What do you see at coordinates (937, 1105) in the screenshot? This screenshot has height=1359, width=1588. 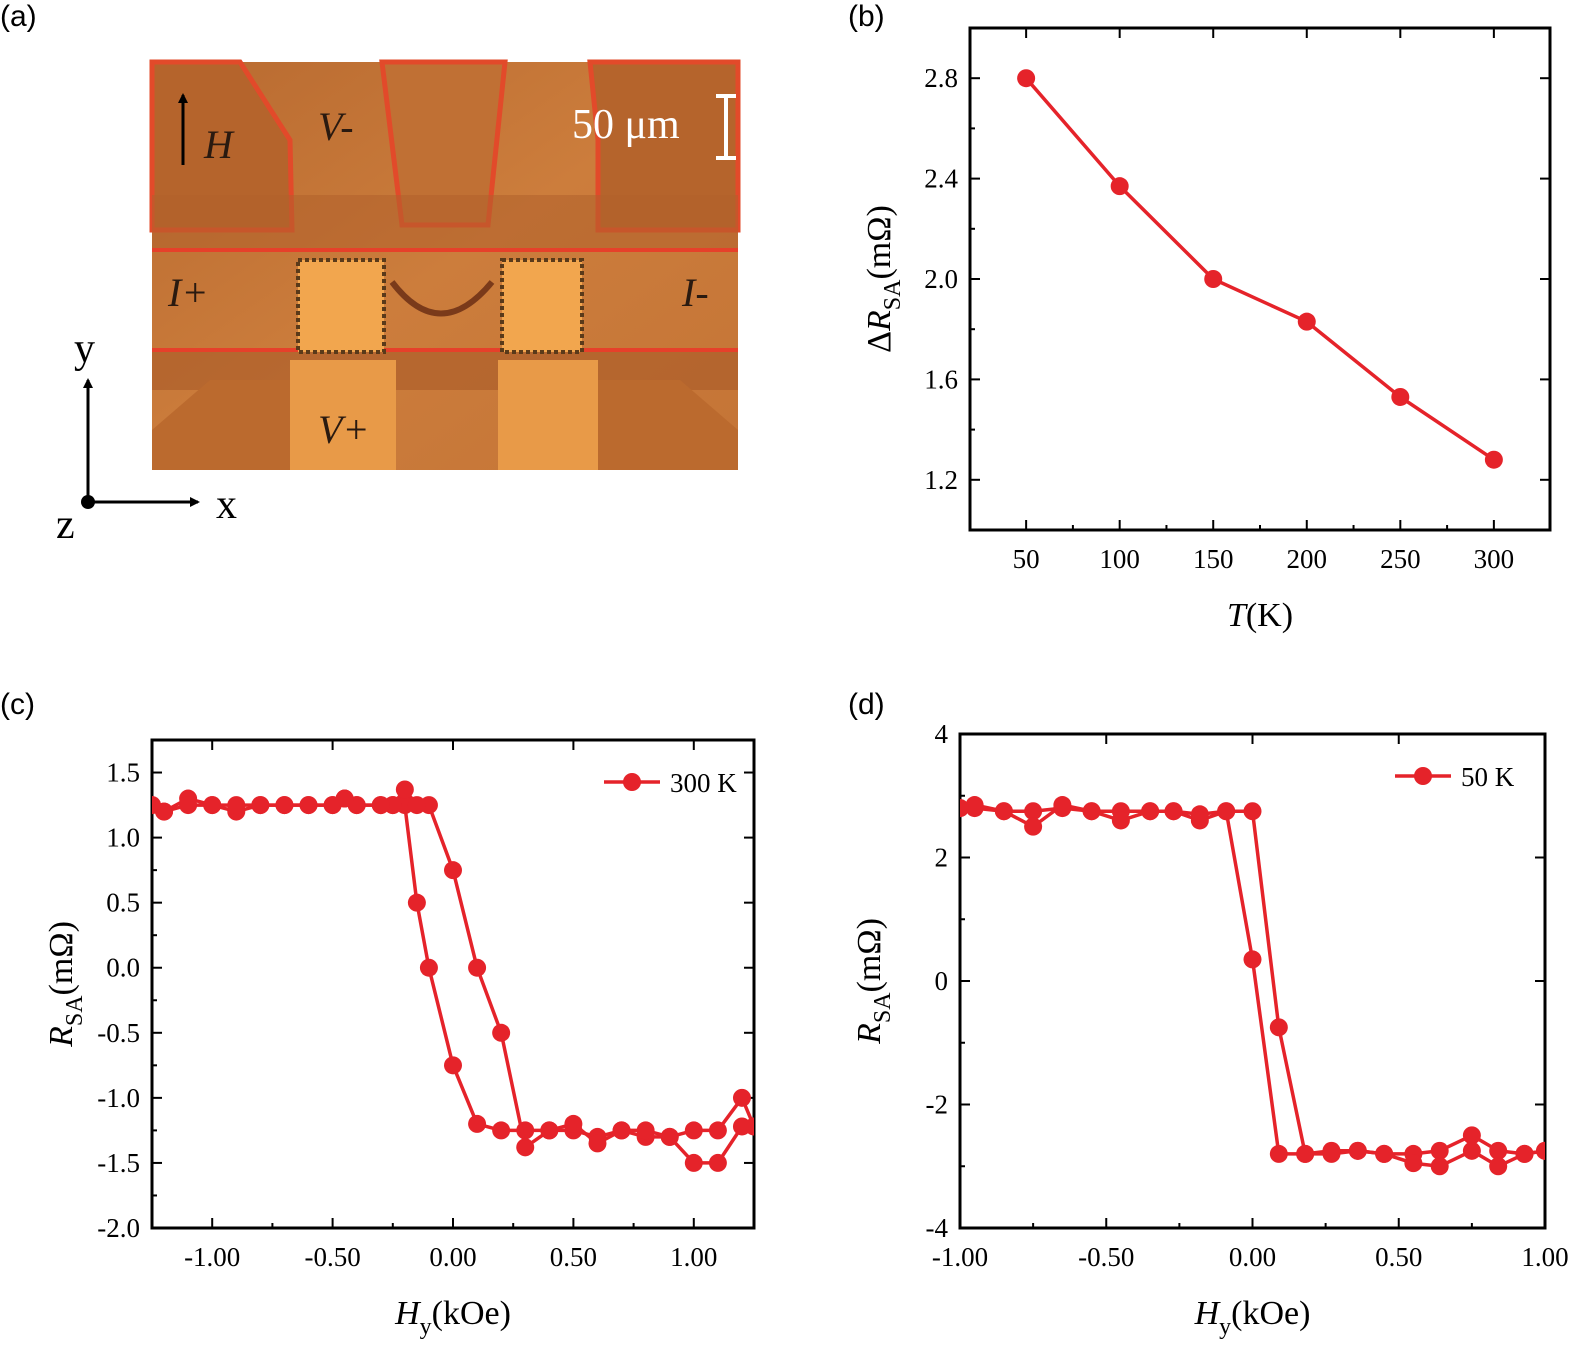 I see `y-tick-label: -2` at bounding box center [937, 1105].